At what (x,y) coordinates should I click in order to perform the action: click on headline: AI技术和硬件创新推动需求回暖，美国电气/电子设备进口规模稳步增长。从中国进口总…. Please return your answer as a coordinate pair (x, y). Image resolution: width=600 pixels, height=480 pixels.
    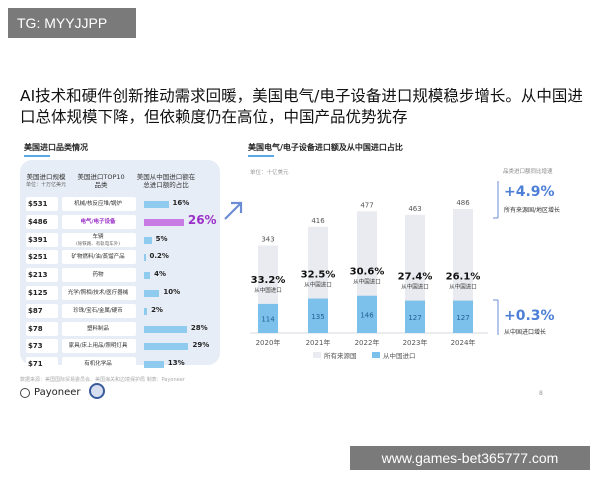
    Looking at the image, I should click on (301, 106).